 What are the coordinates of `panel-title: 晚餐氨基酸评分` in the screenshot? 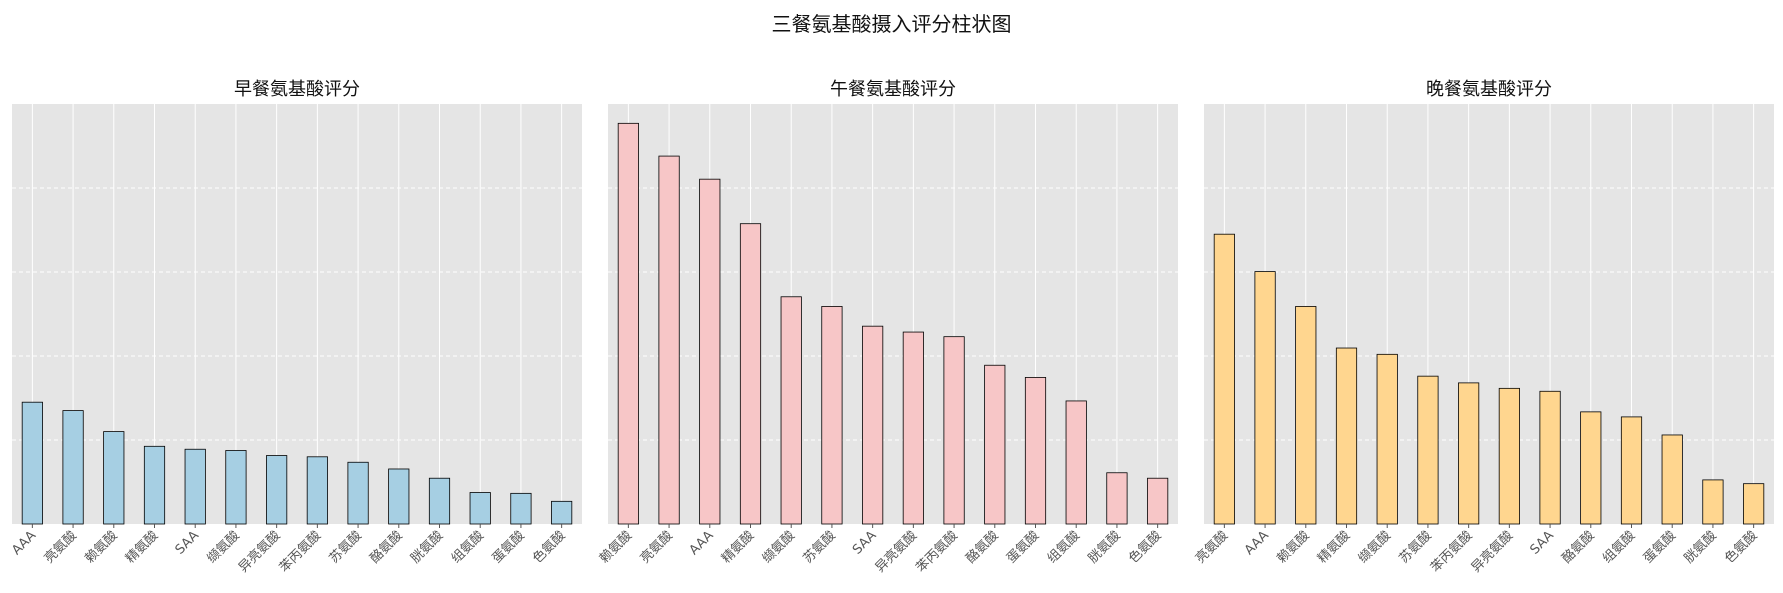 It's located at (1489, 89).